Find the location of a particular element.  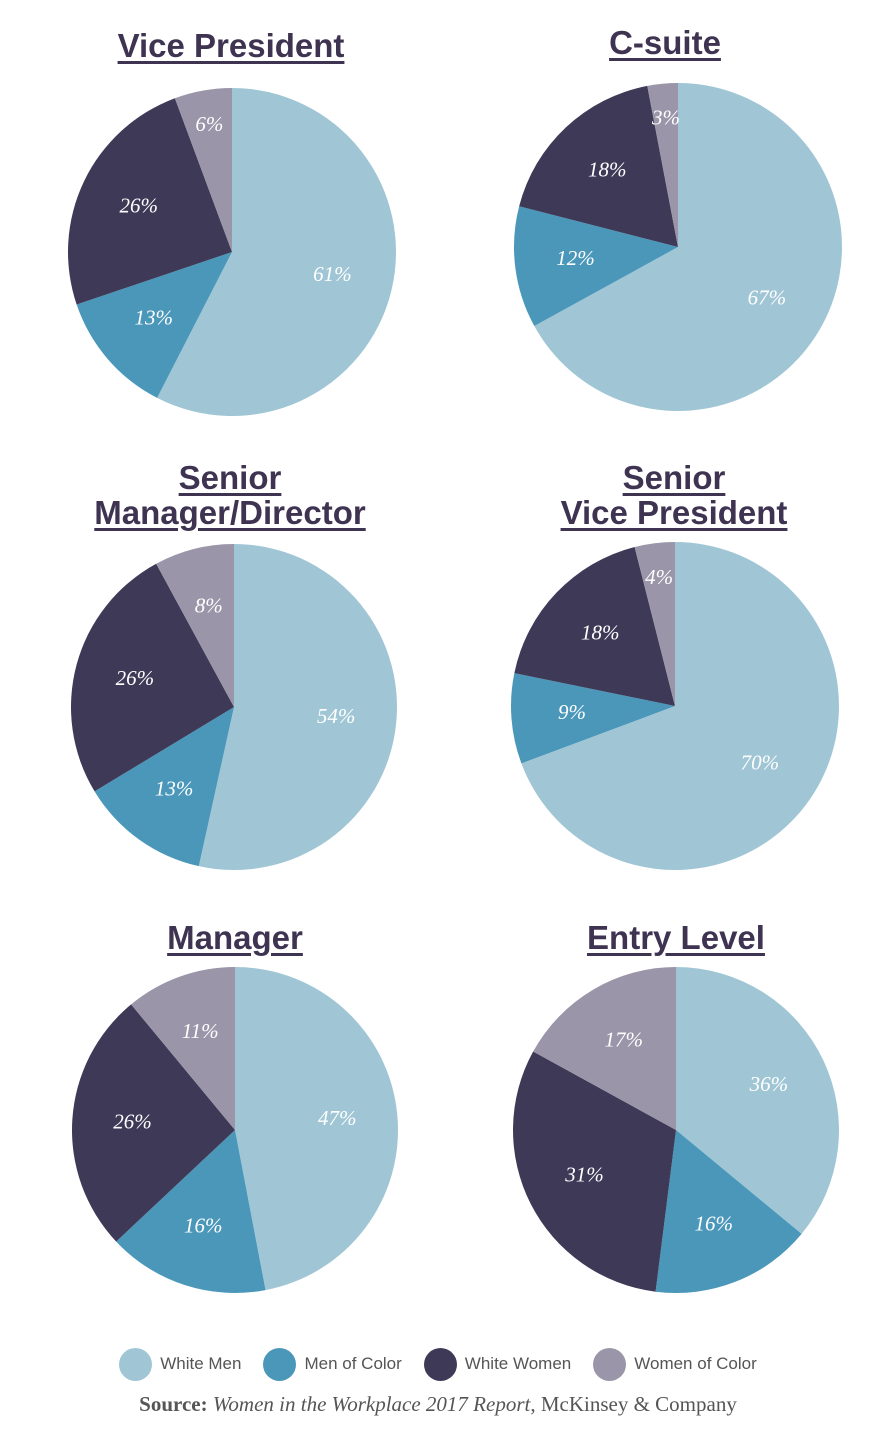

legend-item-white-women: White Women is located at coordinates (497, 1364).